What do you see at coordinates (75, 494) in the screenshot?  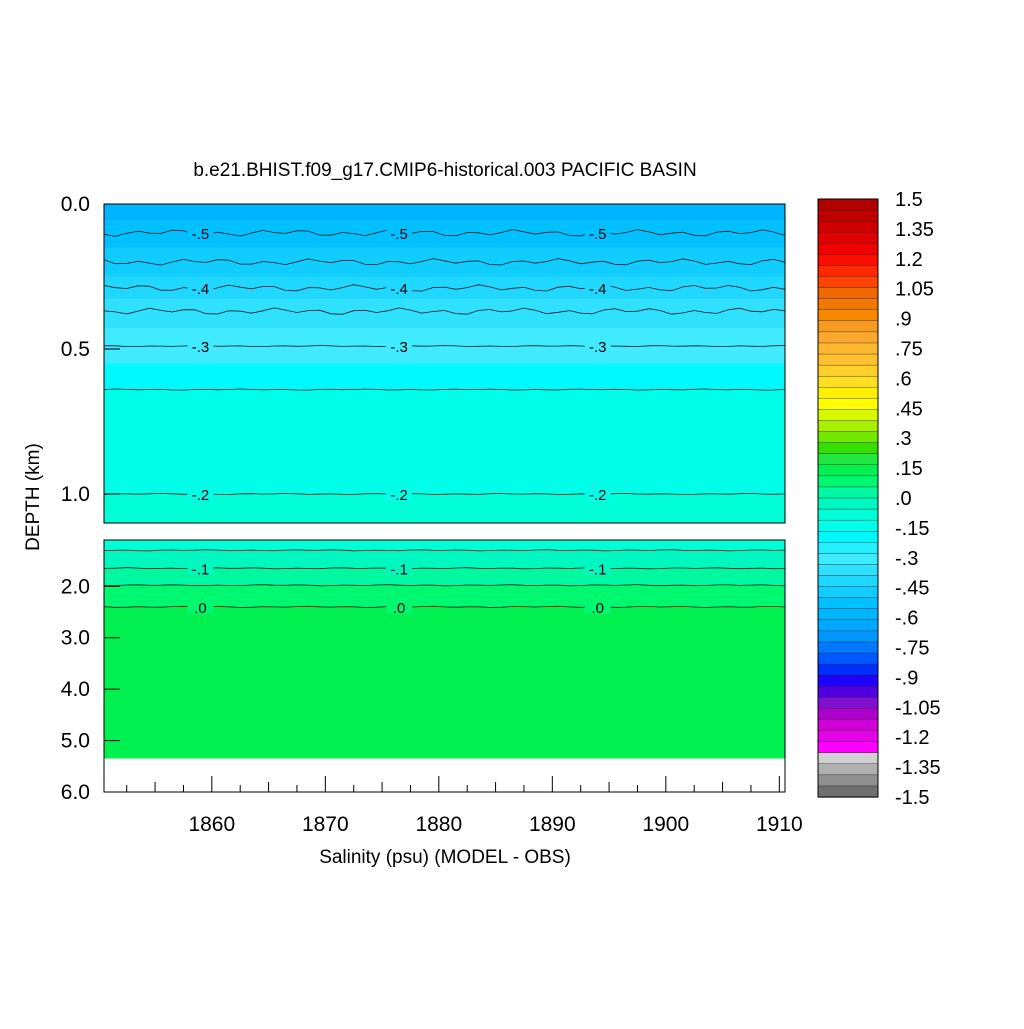 I see `y-tick-label: 1.0` at bounding box center [75, 494].